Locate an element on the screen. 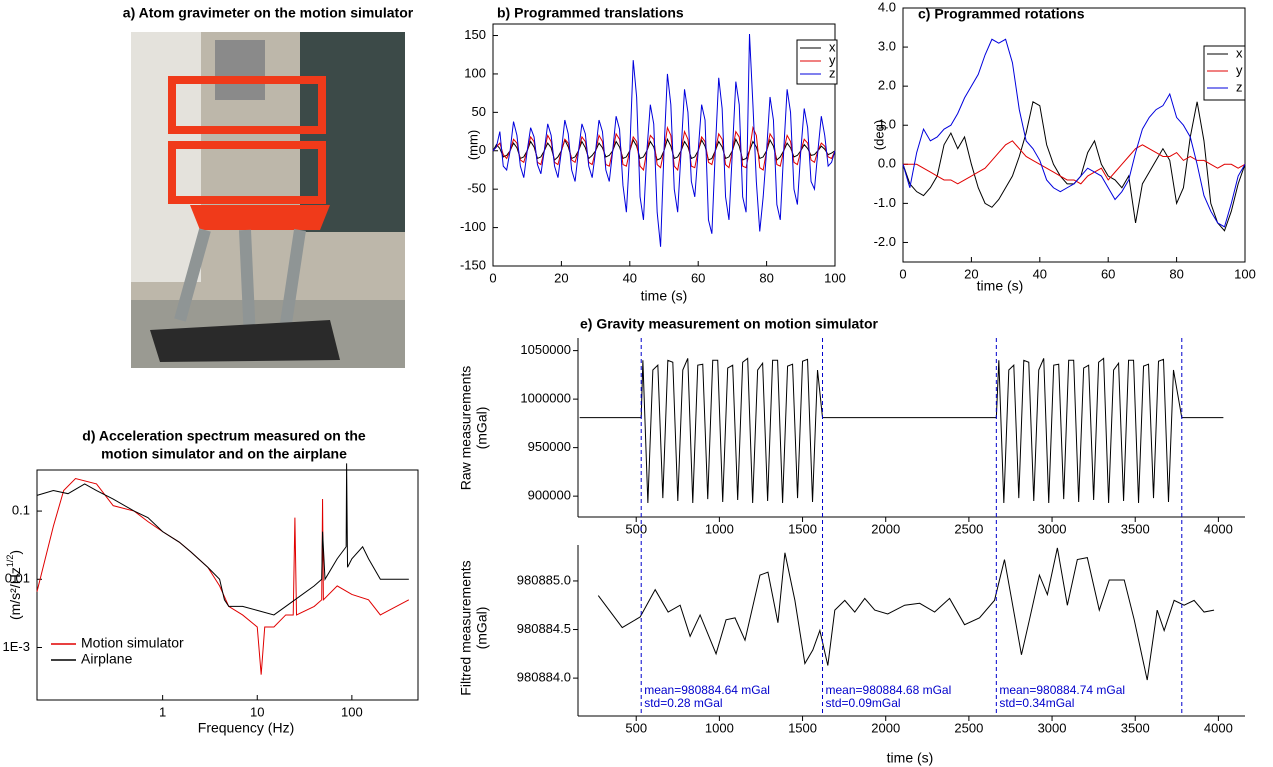 The height and width of the screenshot is (767, 1273). y-tick-label: 0.01 is located at coordinates (17, 578).